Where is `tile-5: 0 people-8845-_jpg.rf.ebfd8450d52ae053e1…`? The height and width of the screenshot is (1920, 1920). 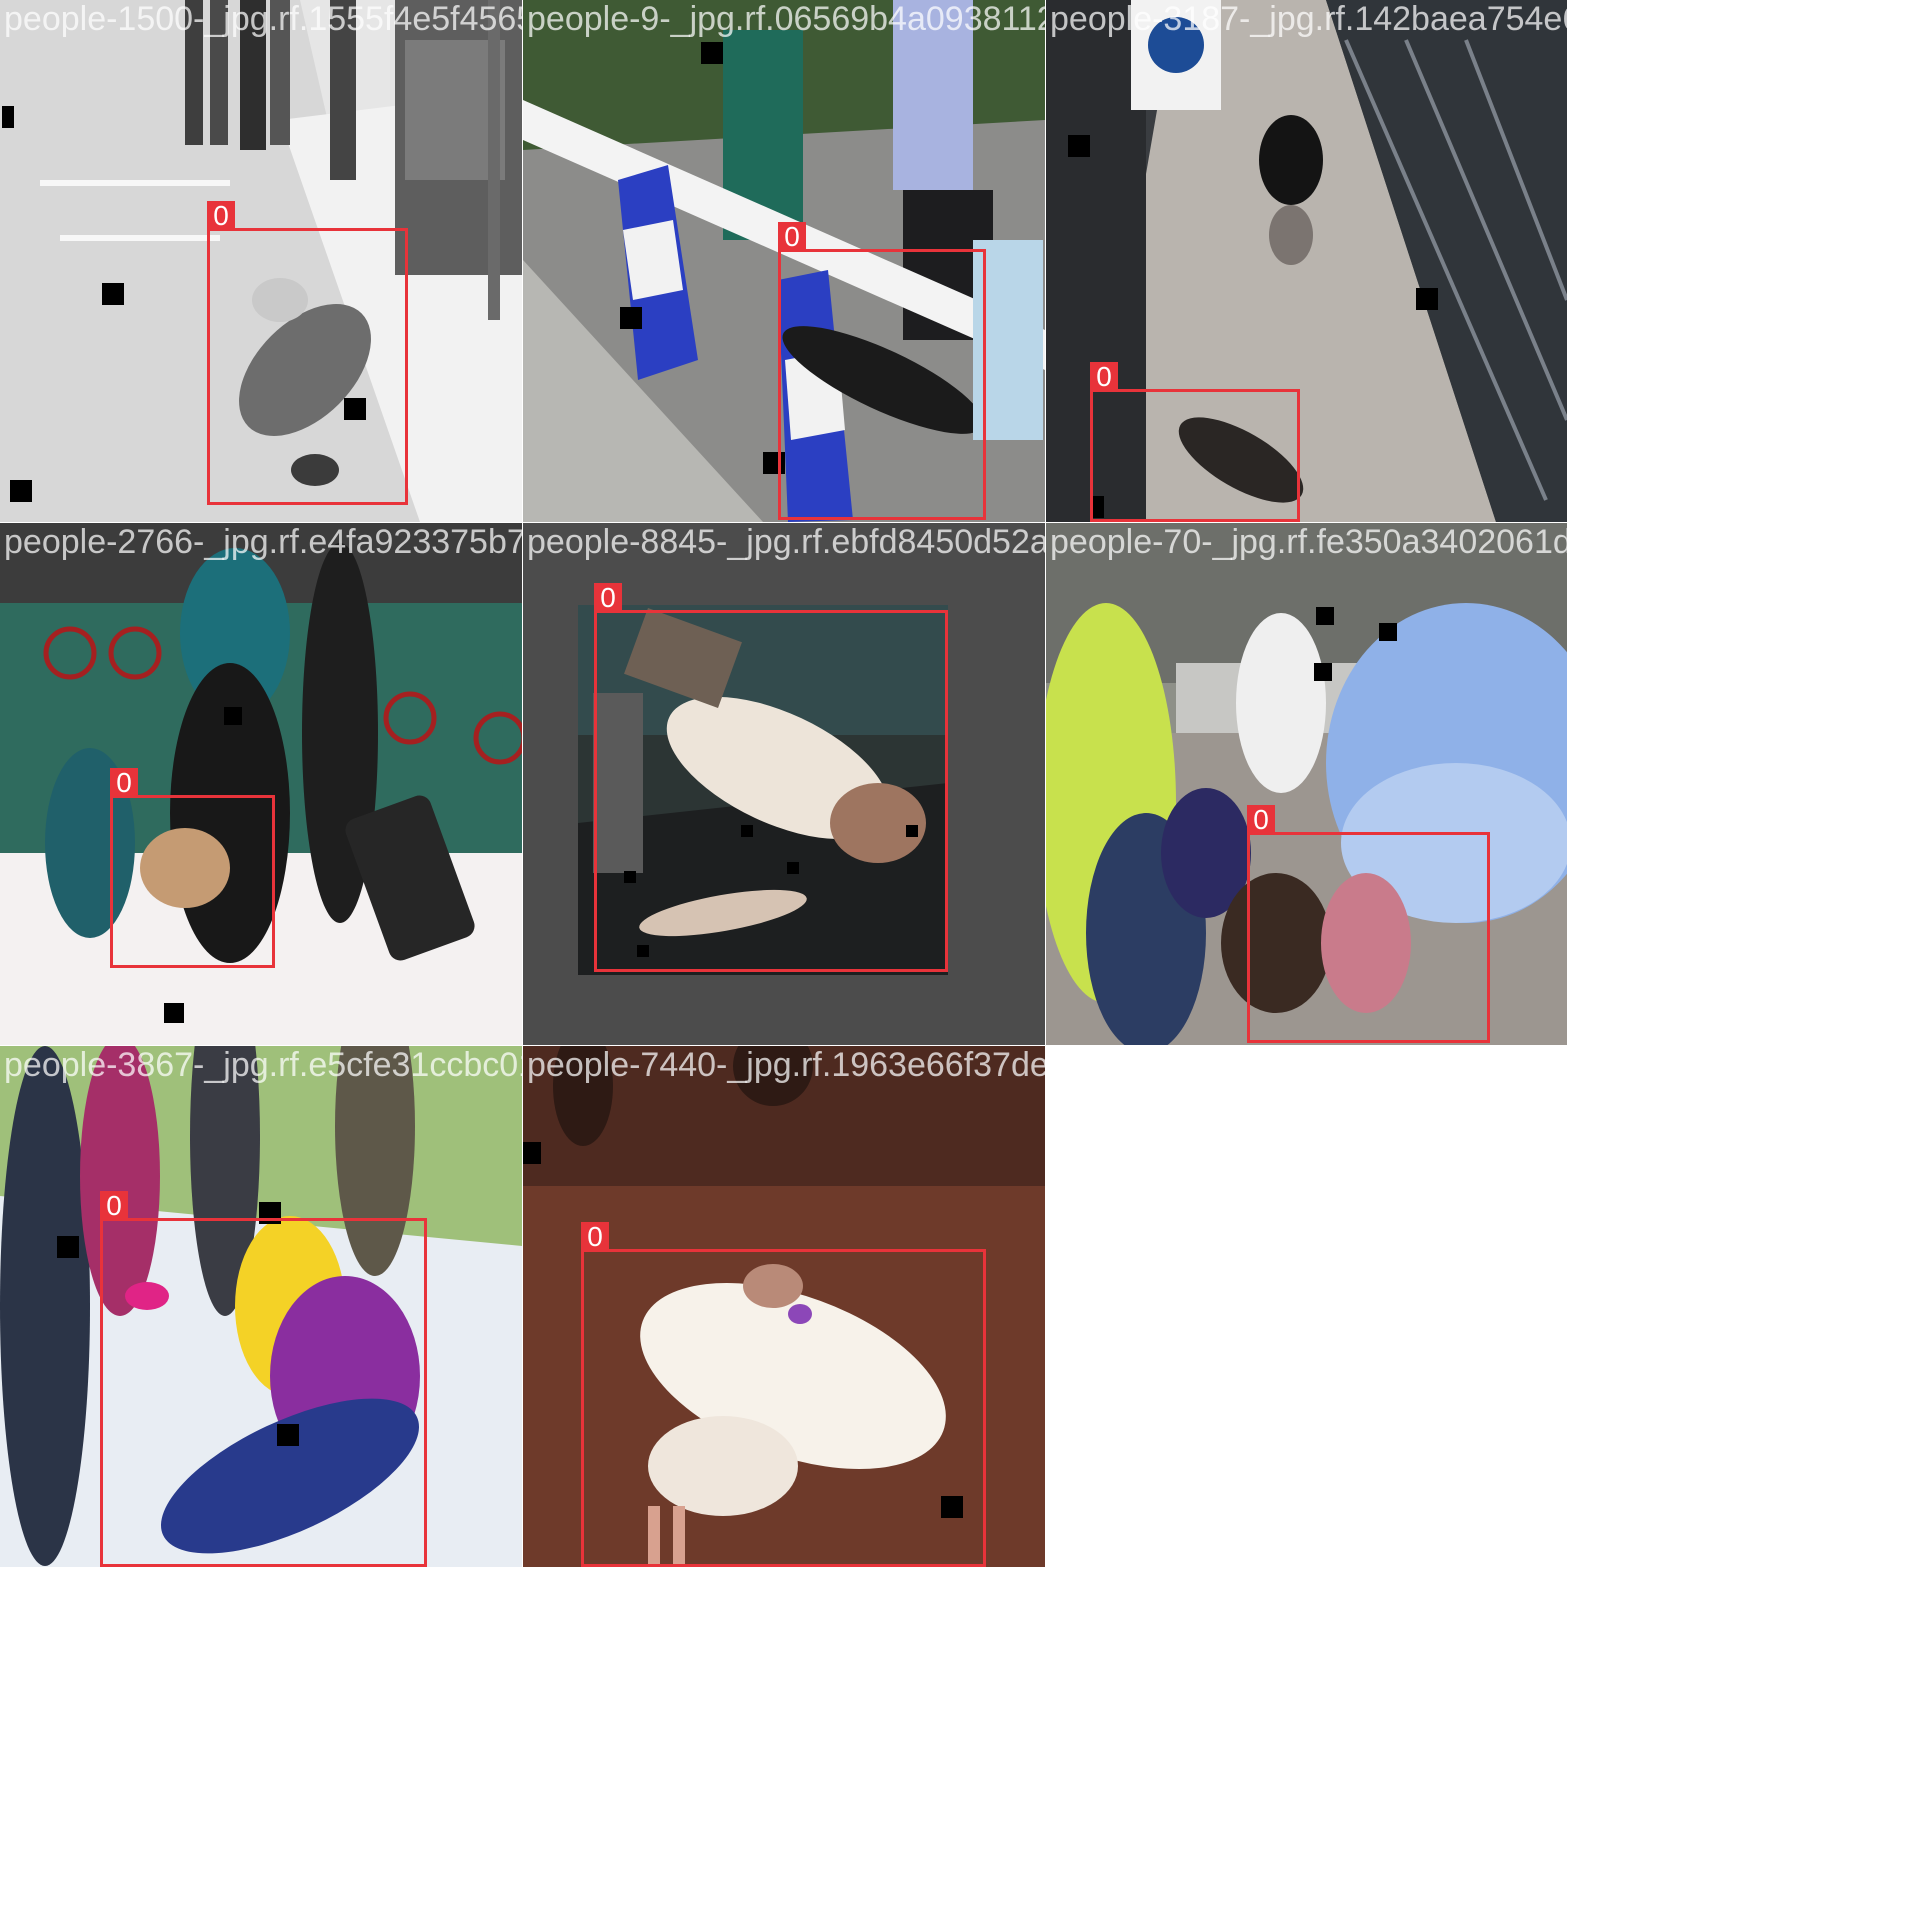 tile-5: 0 people-8845-_jpg.rf.ebfd8450d52ae053e1… is located at coordinates (784, 784).